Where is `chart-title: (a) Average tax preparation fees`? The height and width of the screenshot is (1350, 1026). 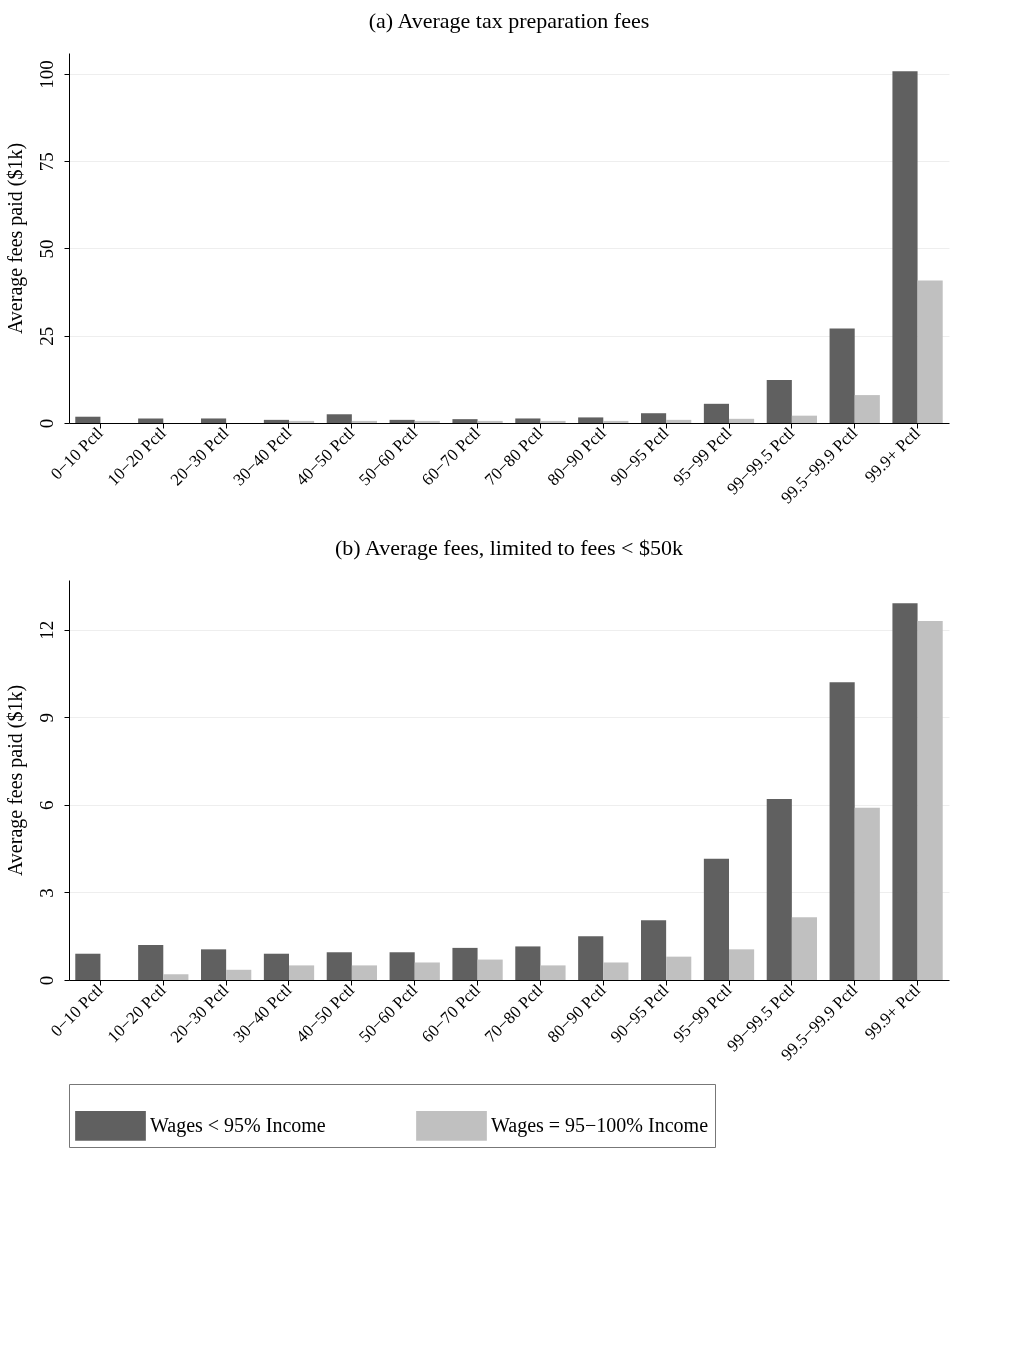
chart-title: (a) Average tax preparation fees is located at coordinates (509, 20).